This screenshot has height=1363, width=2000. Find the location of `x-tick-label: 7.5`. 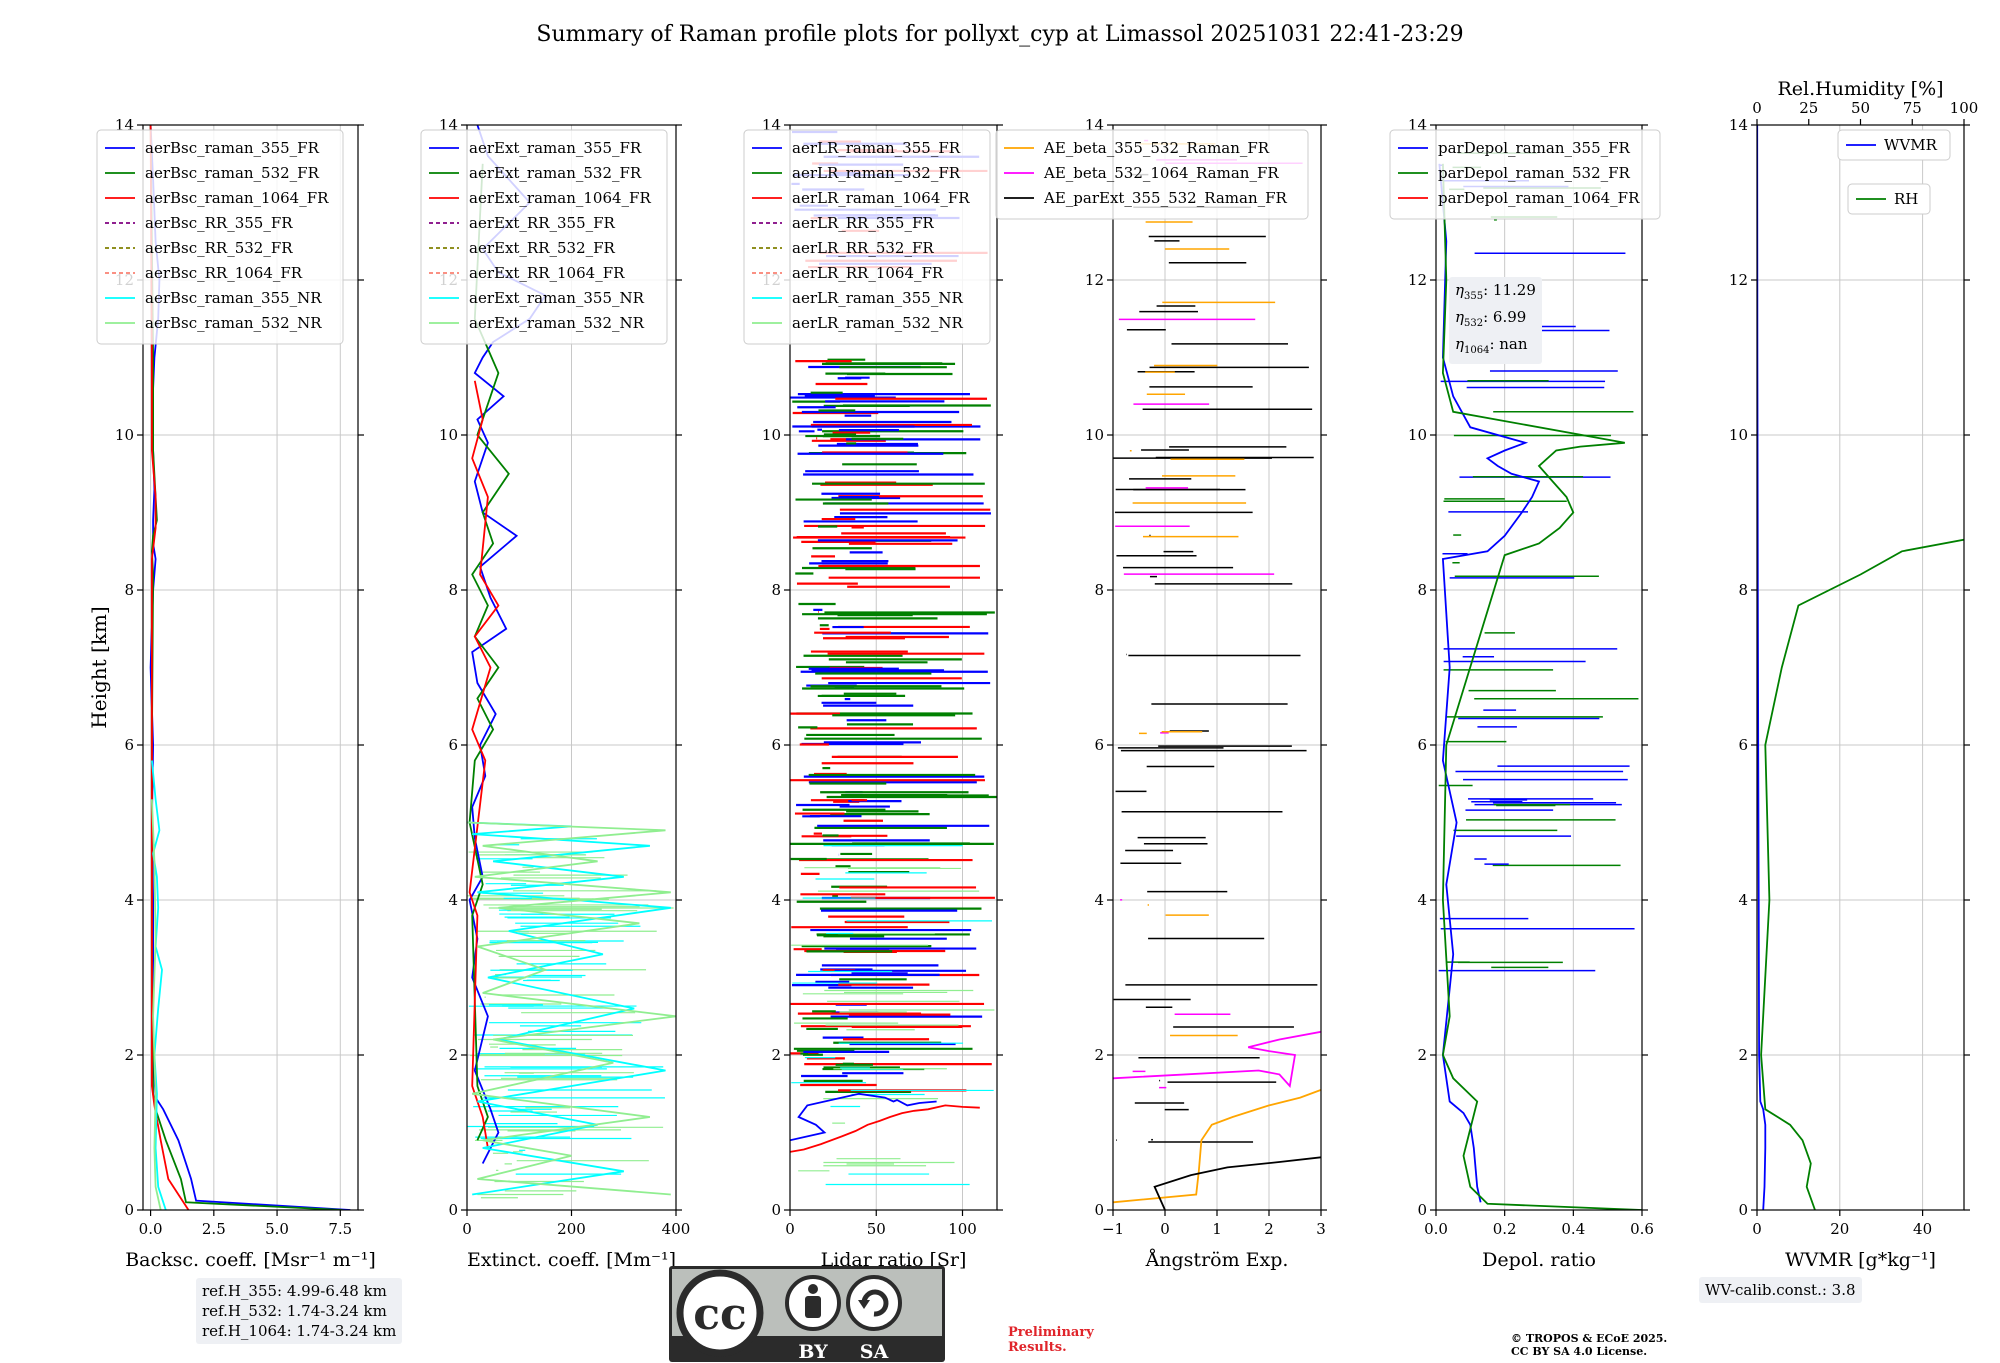

x-tick-label: 7.5 is located at coordinates (340, 1229).